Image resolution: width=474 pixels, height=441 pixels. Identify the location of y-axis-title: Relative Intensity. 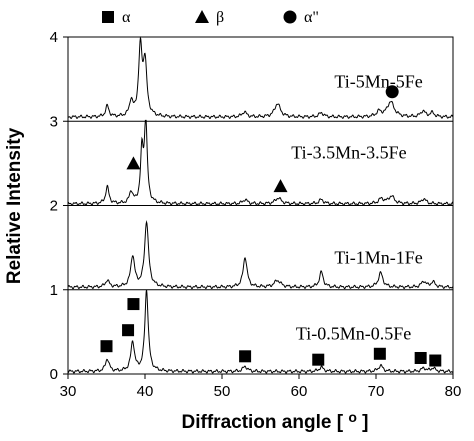
(14, 205).